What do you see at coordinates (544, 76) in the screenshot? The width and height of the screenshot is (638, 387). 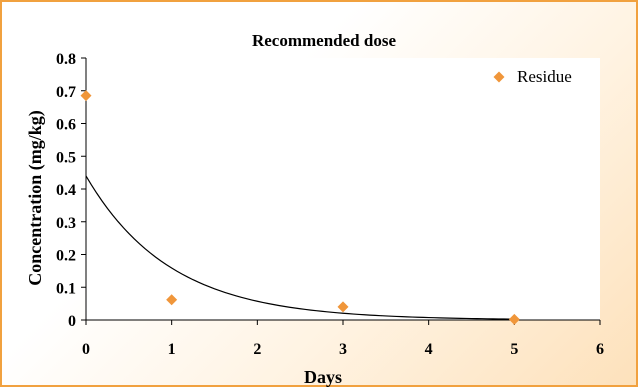 I see `legend-label-residue: Residue` at bounding box center [544, 76].